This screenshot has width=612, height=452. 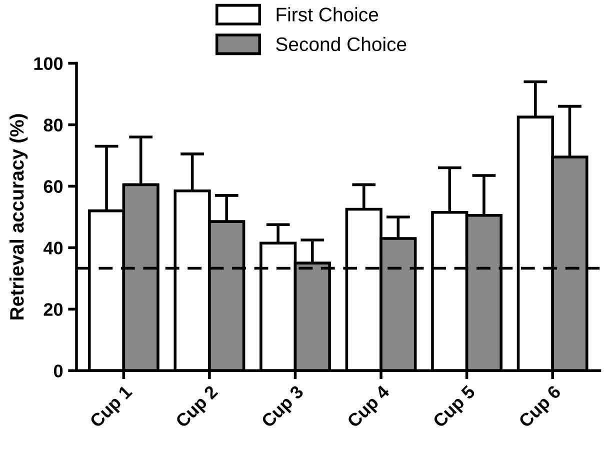 I want to click on x-tick-label: Cup 5, so click(x=455, y=407).